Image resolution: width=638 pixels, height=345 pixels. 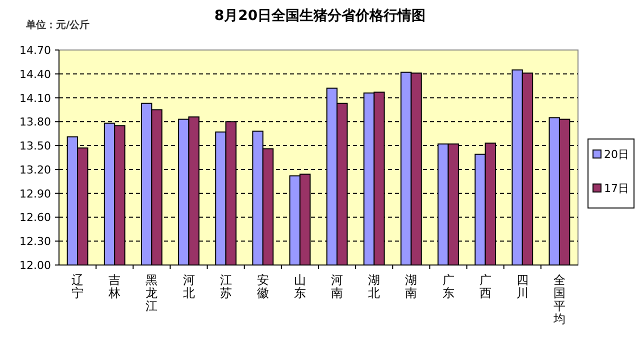 What do you see at coordinates (411, 286) in the screenshot?
I see `x-tick-label: 湖南` at bounding box center [411, 286].